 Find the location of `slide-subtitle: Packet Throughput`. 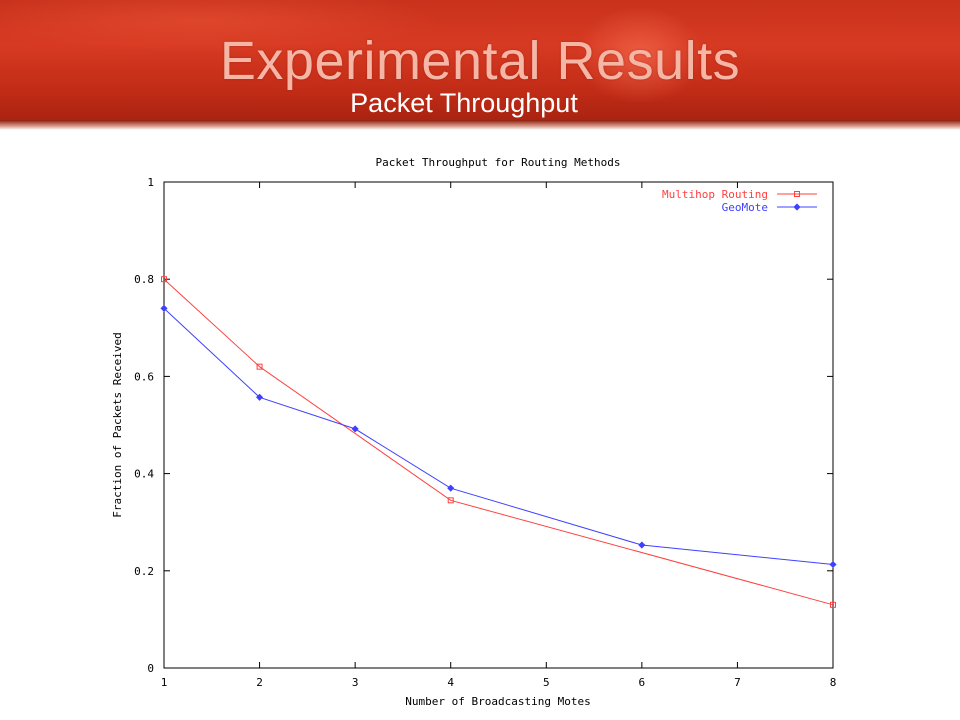

slide-subtitle: Packet Throughput is located at coordinates (464, 103).